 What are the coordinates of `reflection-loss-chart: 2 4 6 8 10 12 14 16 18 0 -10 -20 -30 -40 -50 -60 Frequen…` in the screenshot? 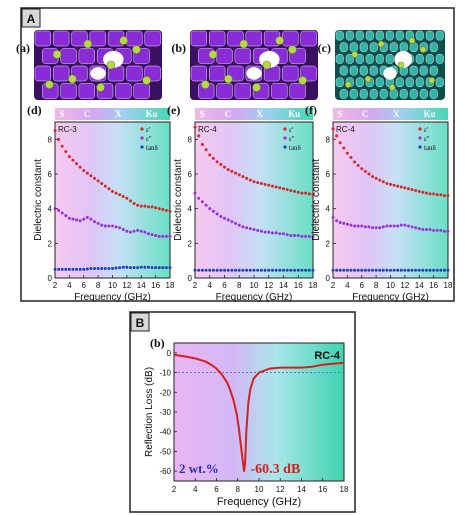 It's located at (246, 422).